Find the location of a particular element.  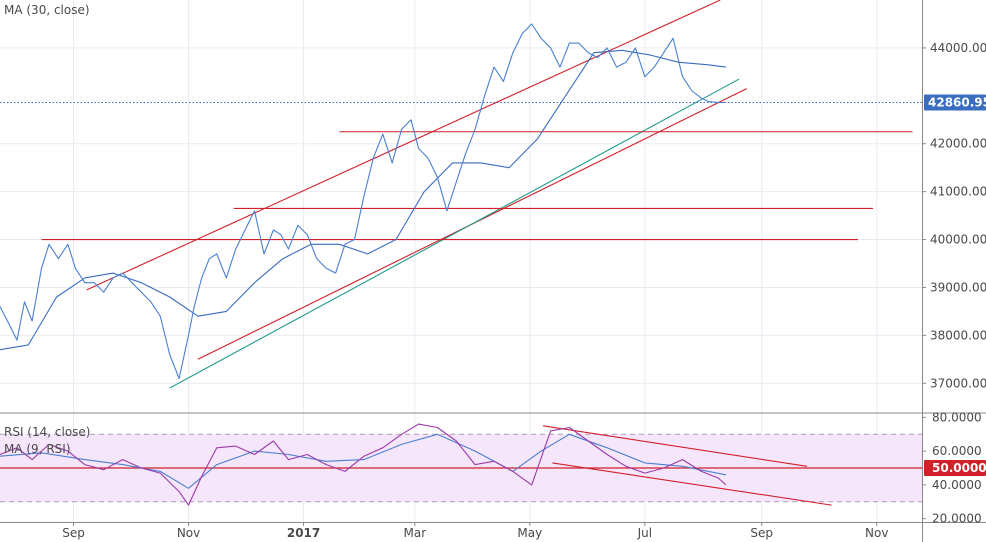

last-price-badge is located at coordinates (955, 102).